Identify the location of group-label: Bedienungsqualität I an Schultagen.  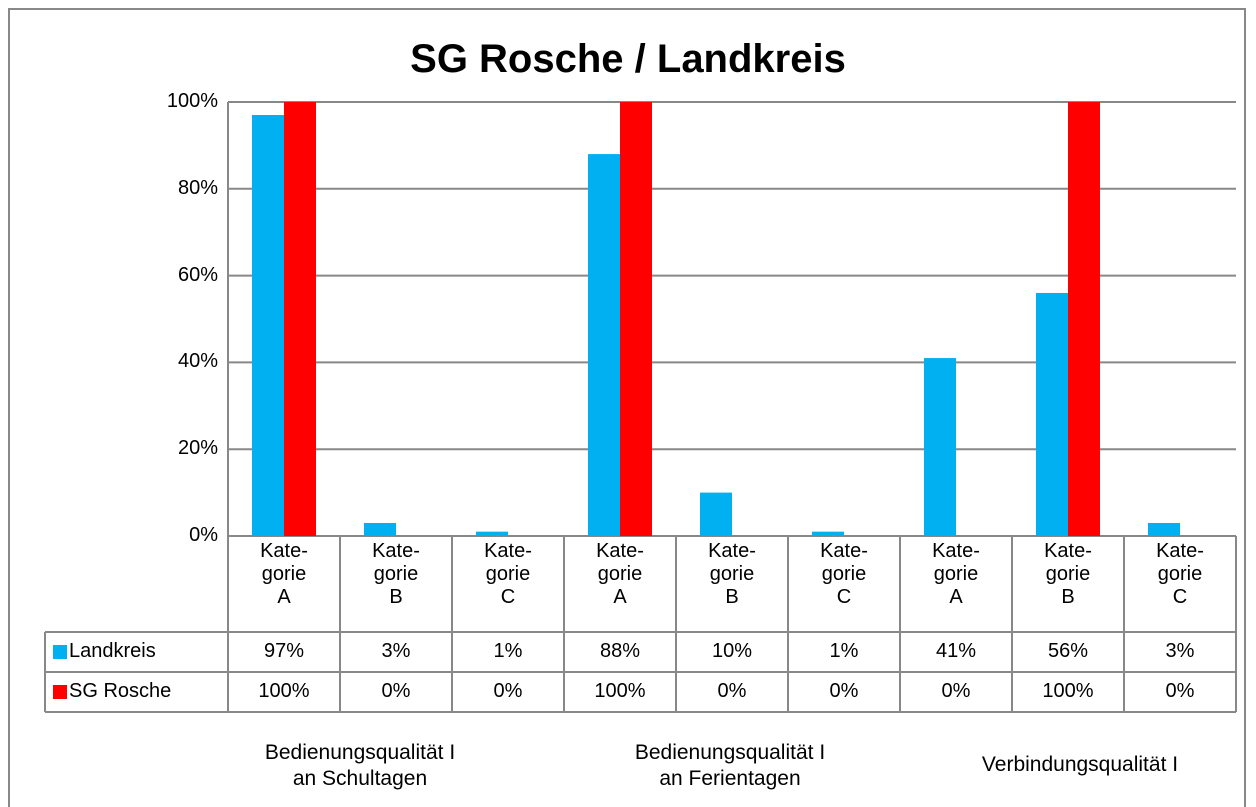
(360, 765).